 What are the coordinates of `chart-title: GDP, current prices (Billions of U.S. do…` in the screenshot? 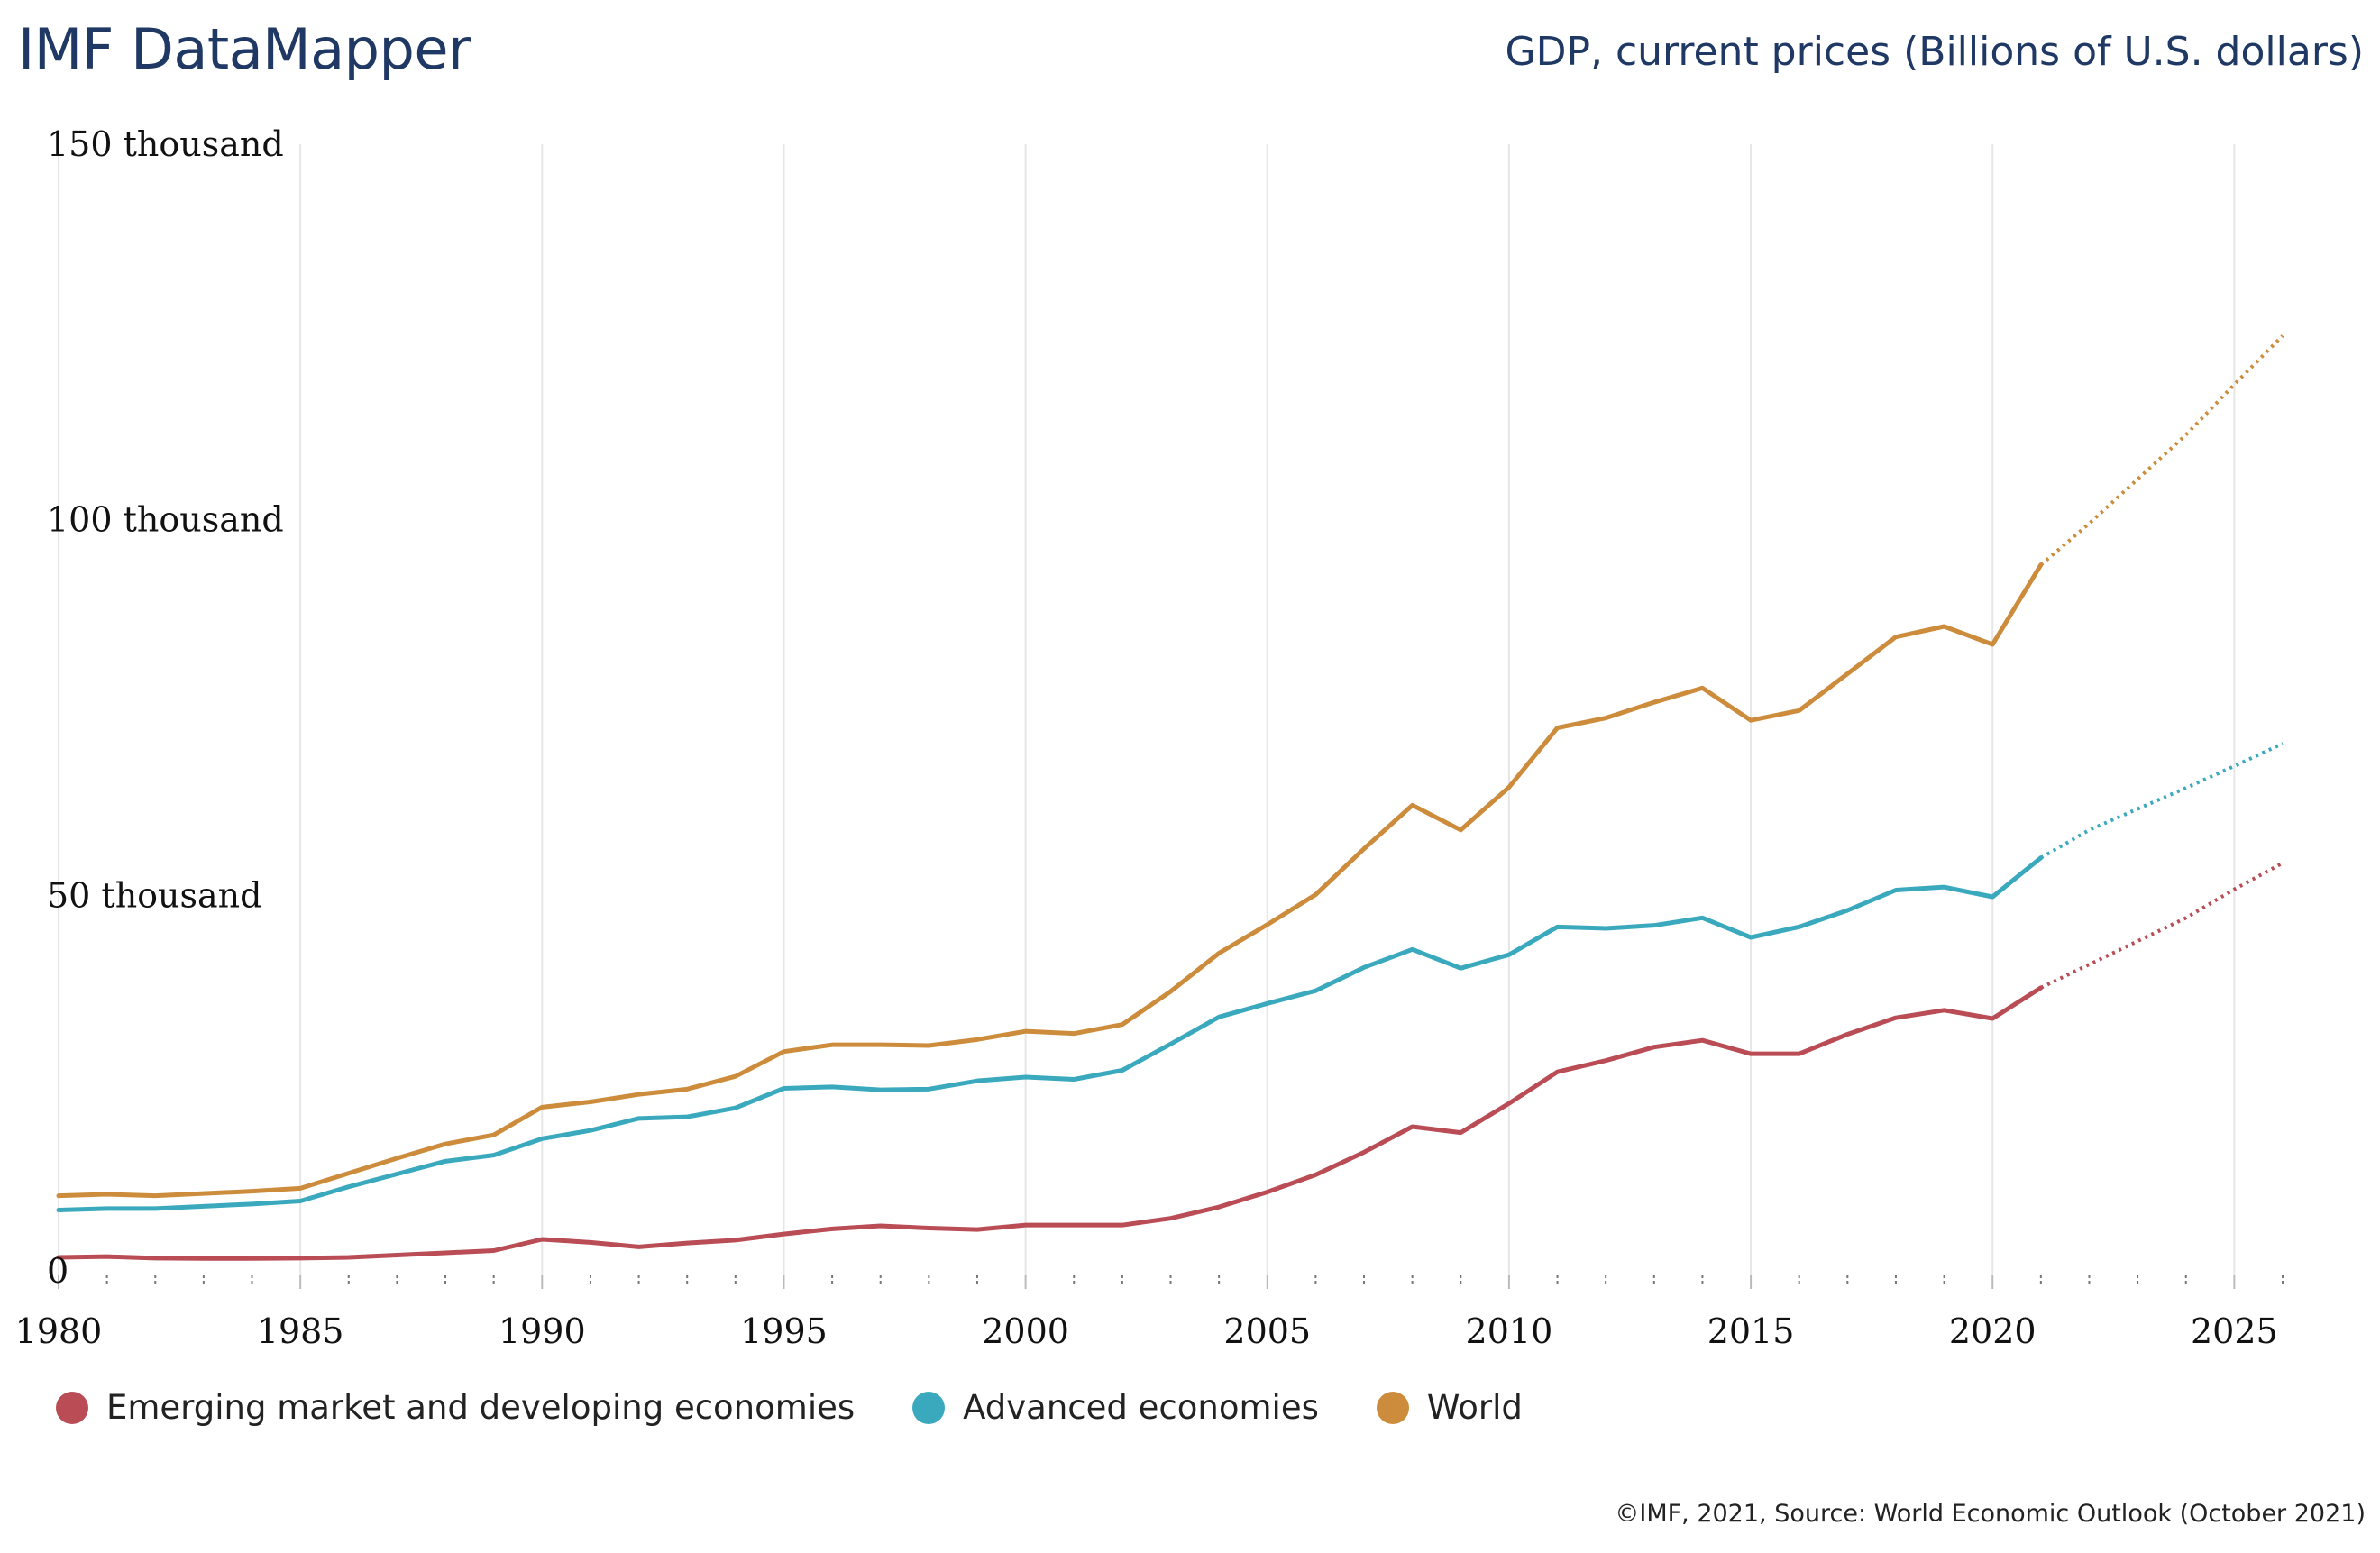 It's located at (1934, 52).